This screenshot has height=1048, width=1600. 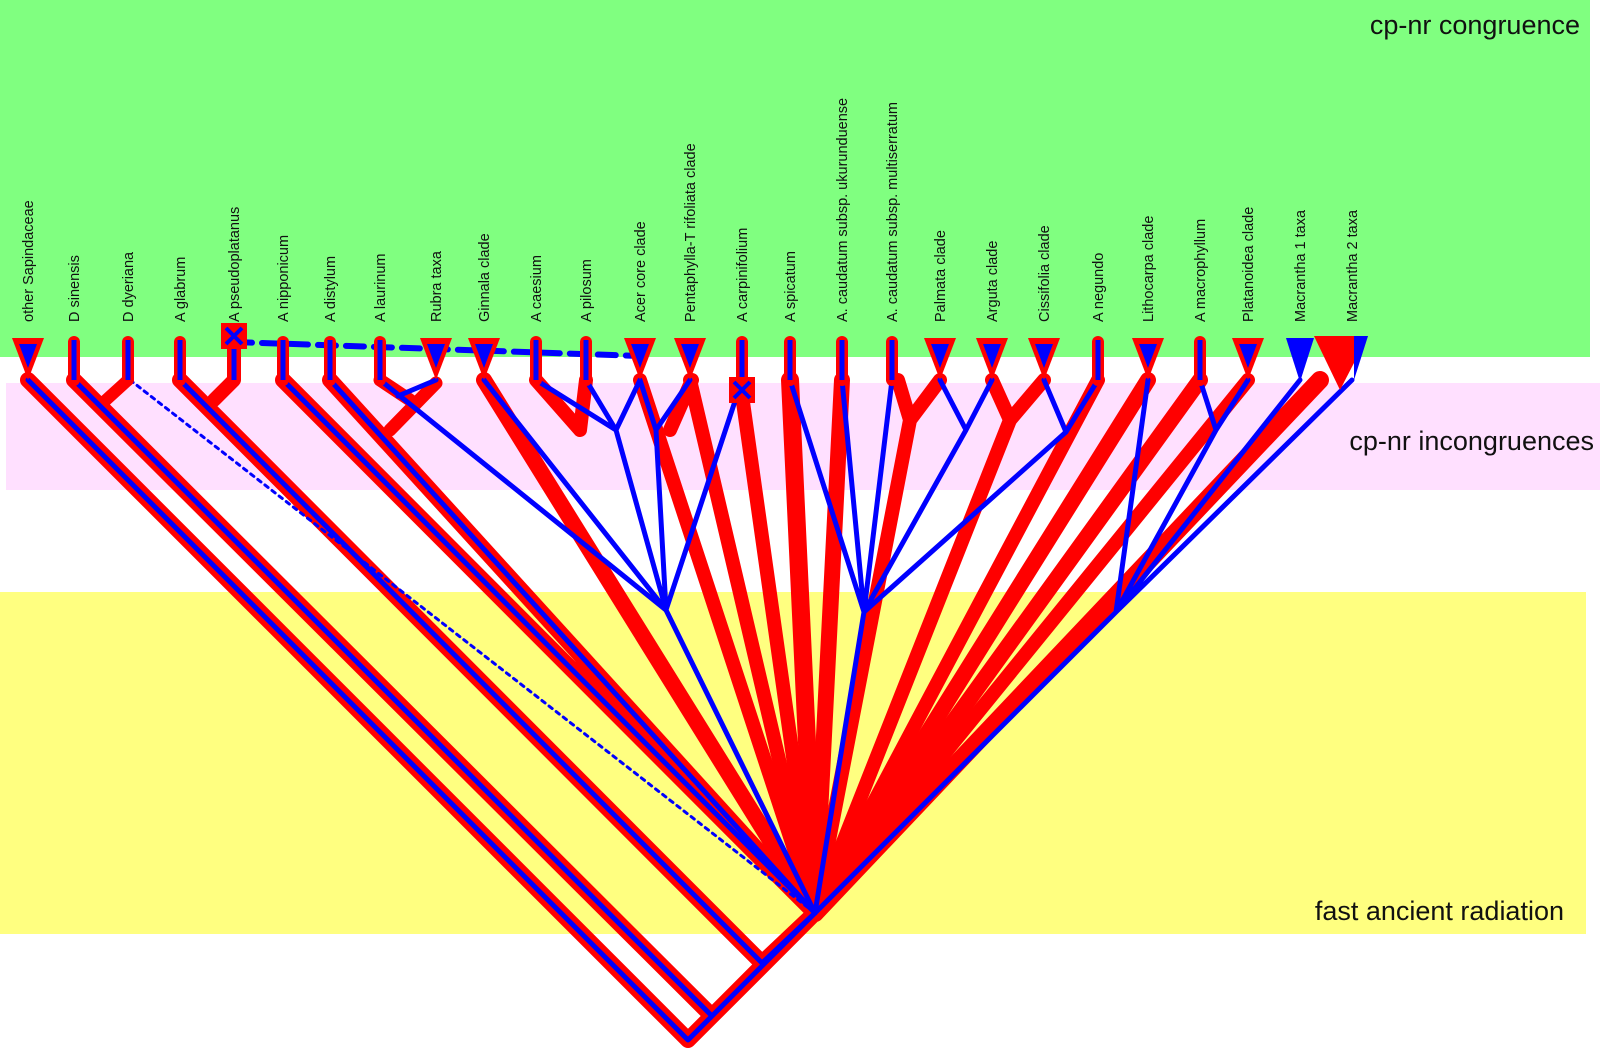 What do you see at coordinates (675, 646) in the screenshot?
I see `cp-branch-pilosum-core` at bounding box center [675, 646].